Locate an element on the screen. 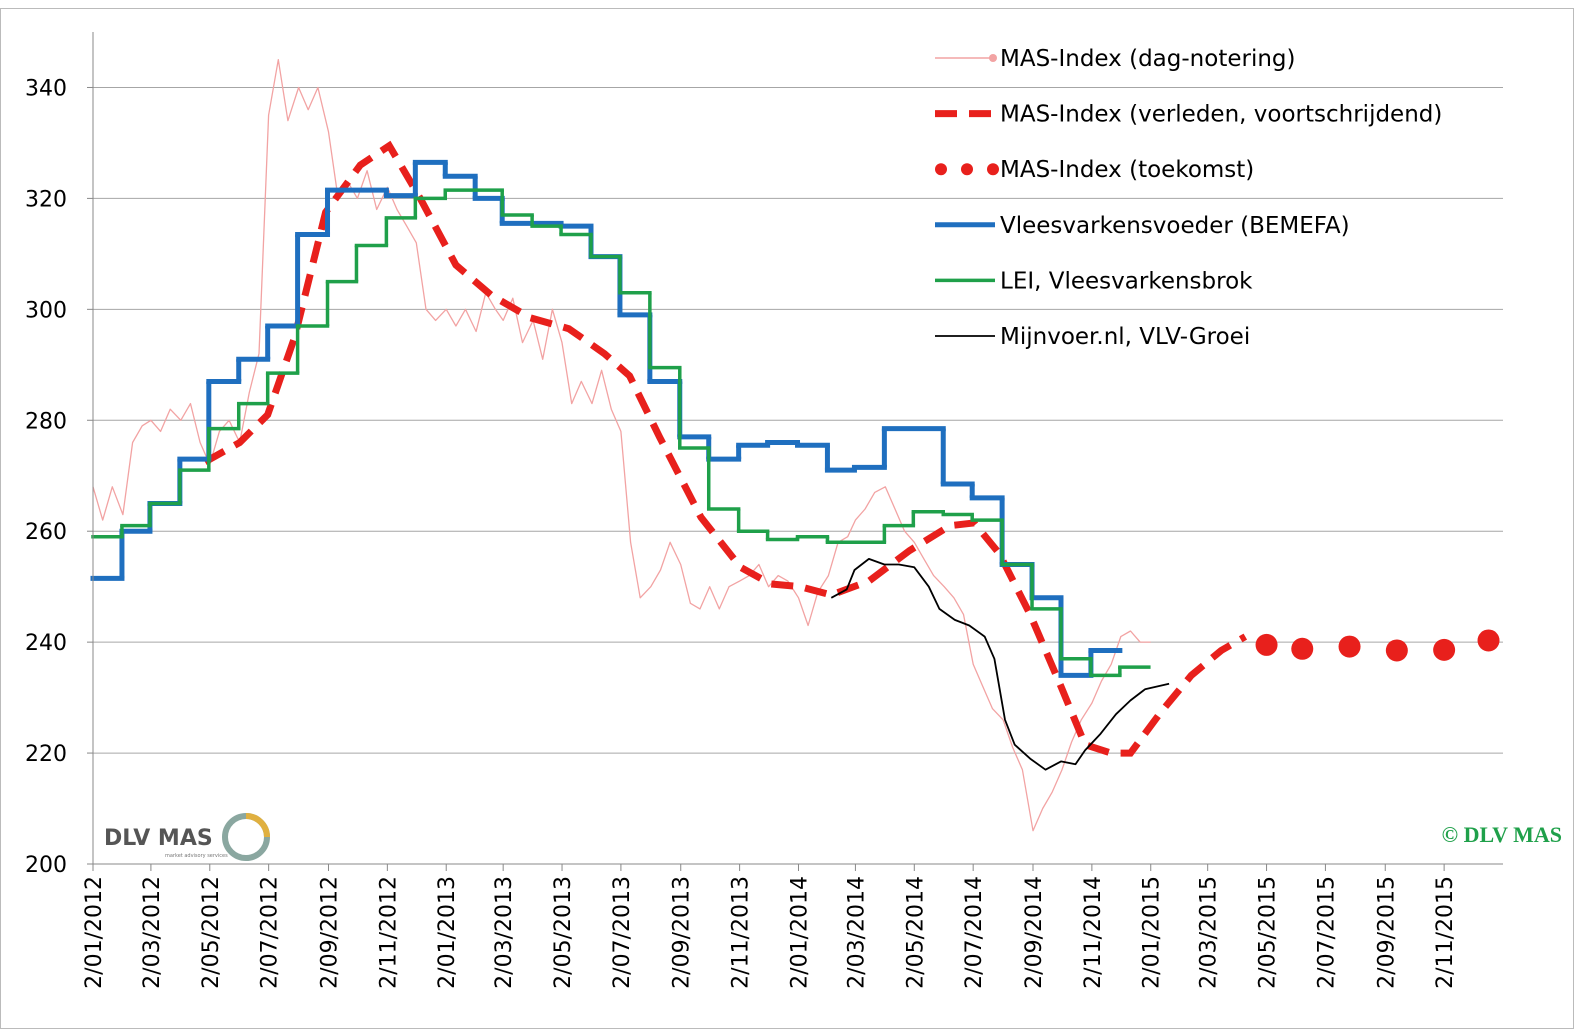 The image size is (1574, 1029). x-tick-label: 2/03/2015 is located at coordinates (1209, 932).